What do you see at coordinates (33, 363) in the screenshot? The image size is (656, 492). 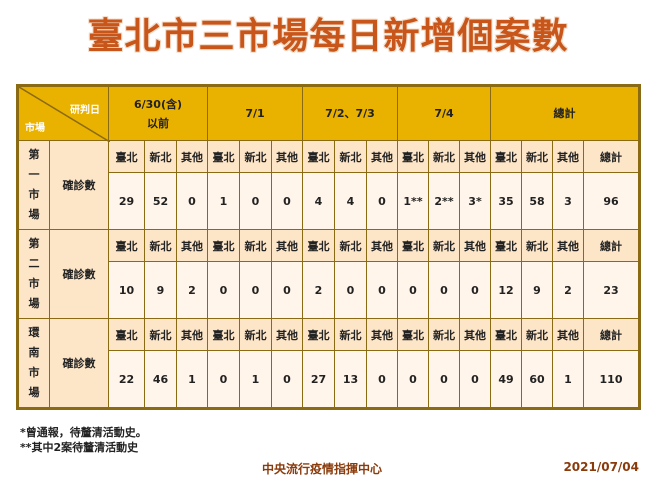 I see `market-name: 環南市場` at bounding box center [33, 363].